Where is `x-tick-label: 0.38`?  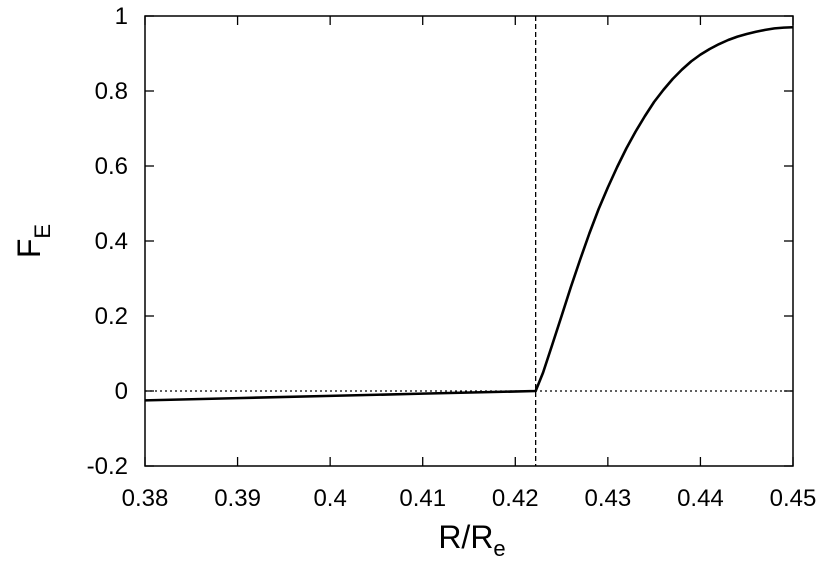 x-tick-label: 0.38 is located at coordinates (145, 498).